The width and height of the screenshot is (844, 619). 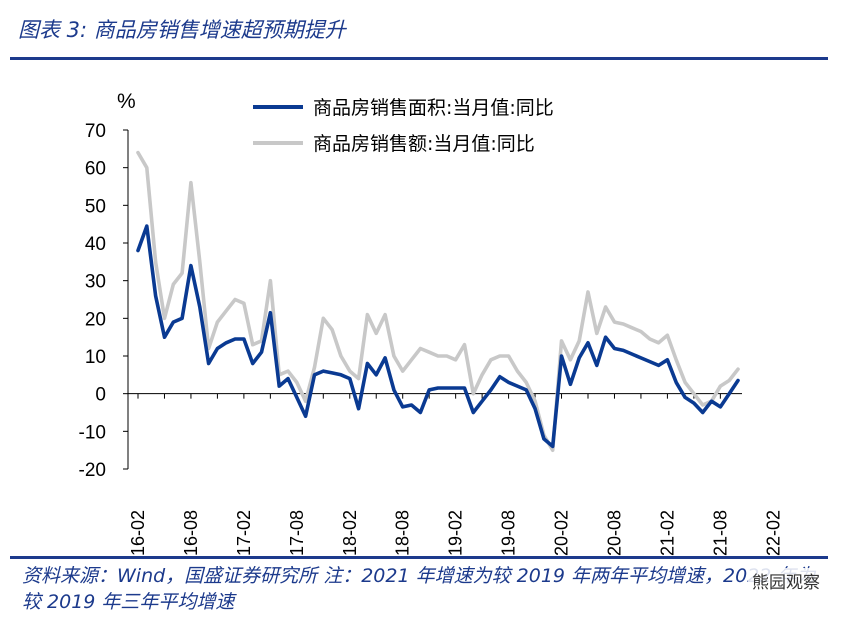 What do you see at coordinates (456, 533) in the screenshot?
I see `x-tick-label: 19-02` at bounding box center [456, 533].